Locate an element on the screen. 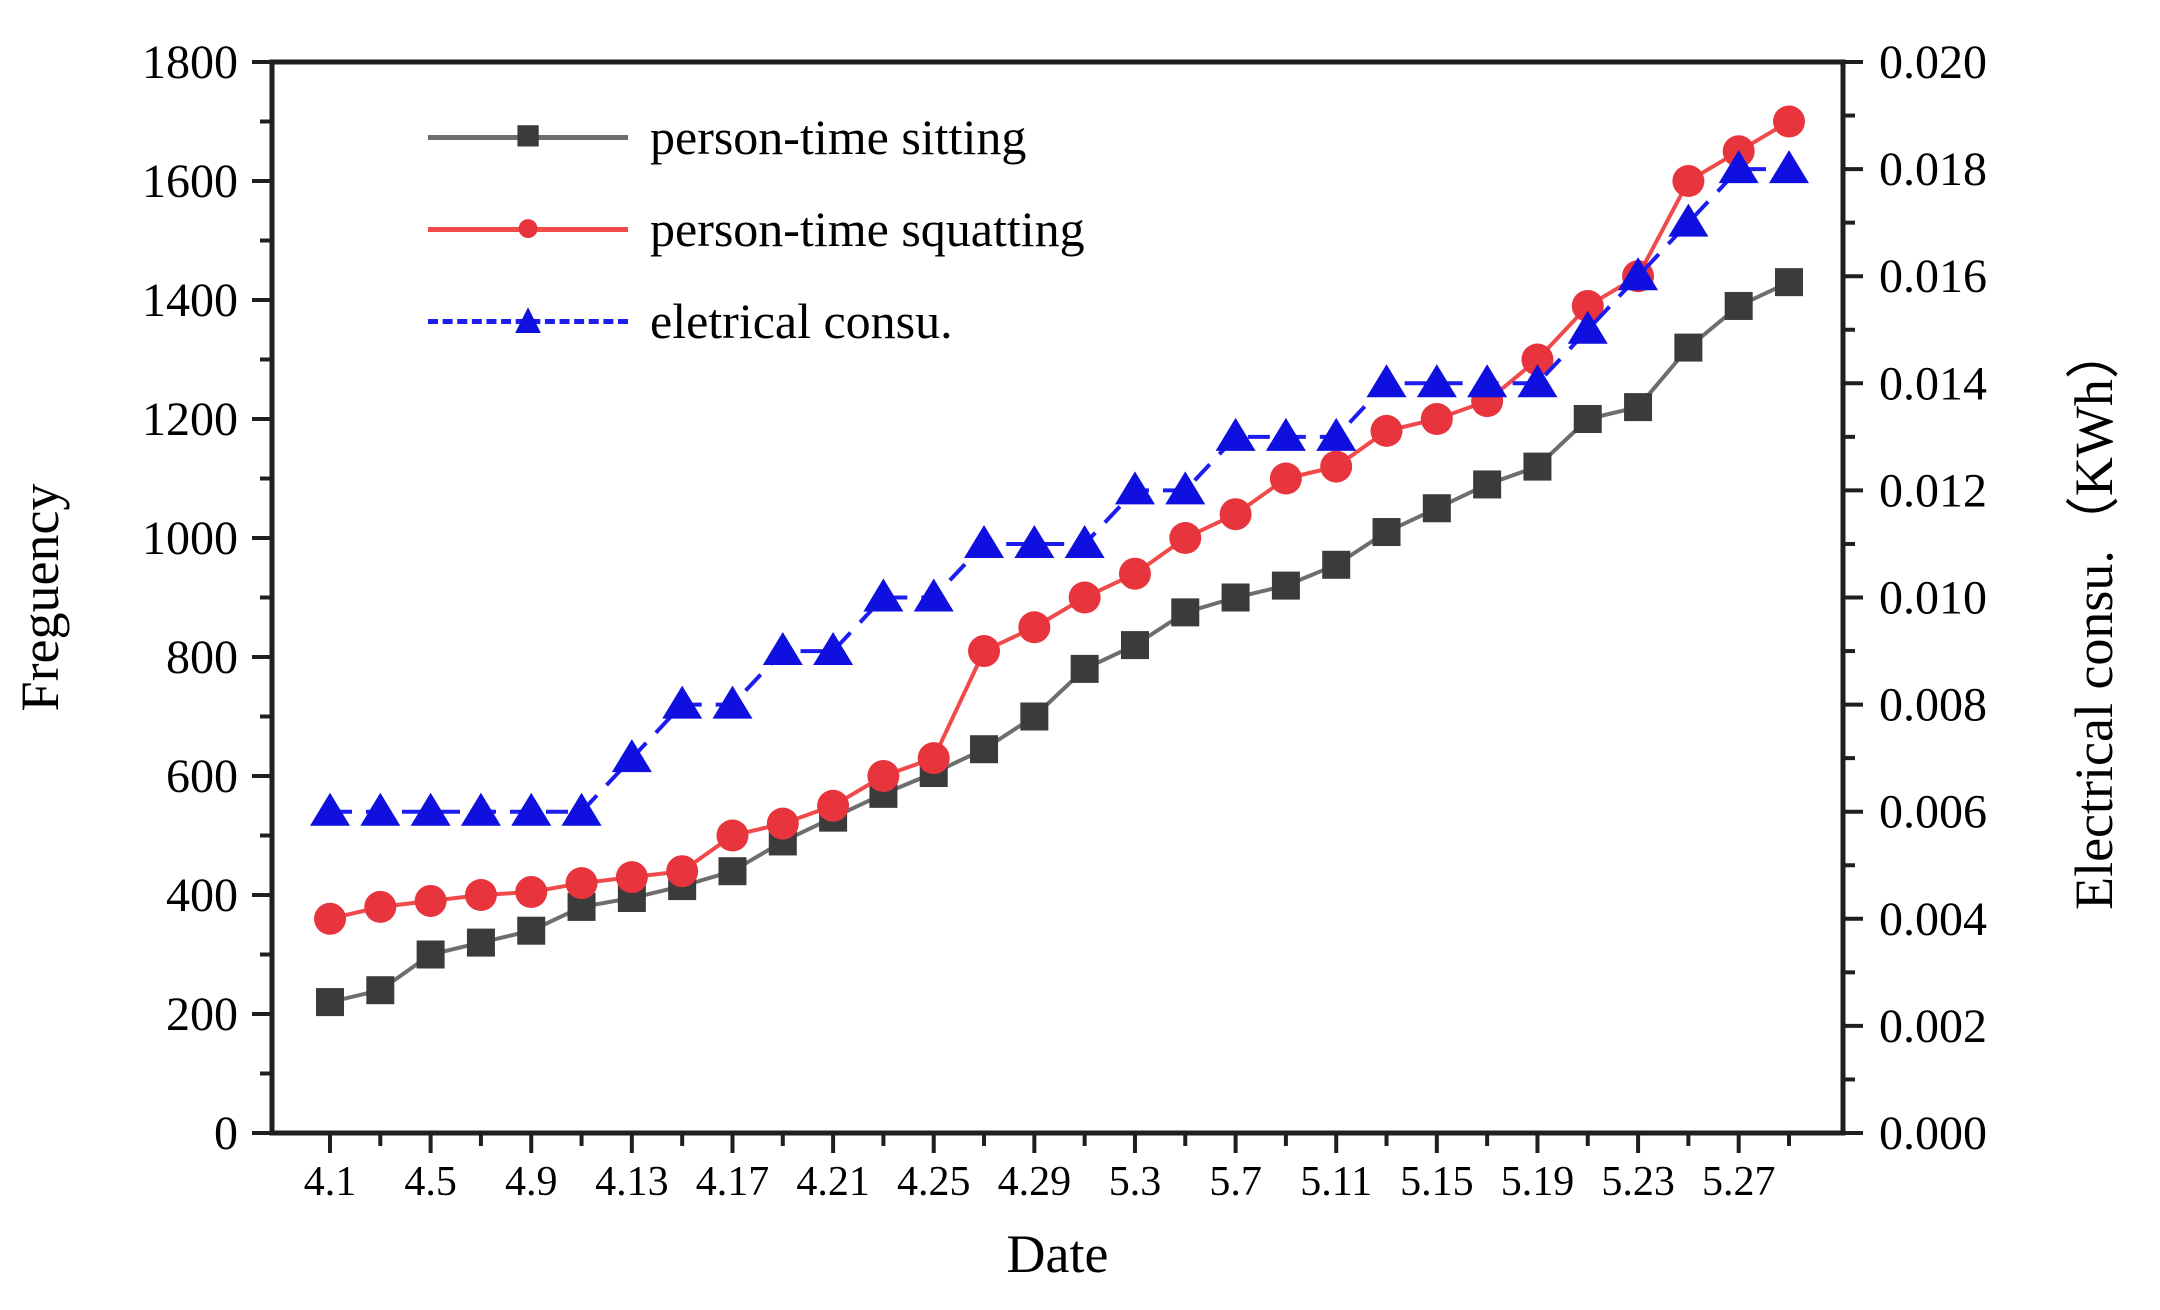  right-tick-label: 0.006 is located at coordinates (1933, 812).